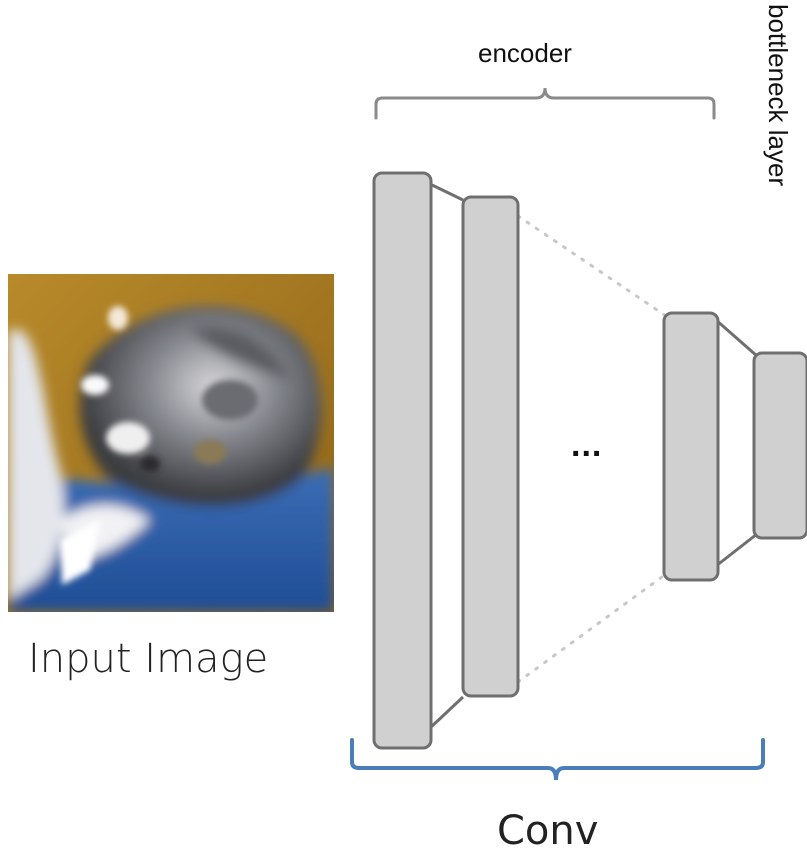 The image size is (807, 854). Describe the element at coordinates (548, 831) in the screenshot. I see `conv-label: Conv` at that location.